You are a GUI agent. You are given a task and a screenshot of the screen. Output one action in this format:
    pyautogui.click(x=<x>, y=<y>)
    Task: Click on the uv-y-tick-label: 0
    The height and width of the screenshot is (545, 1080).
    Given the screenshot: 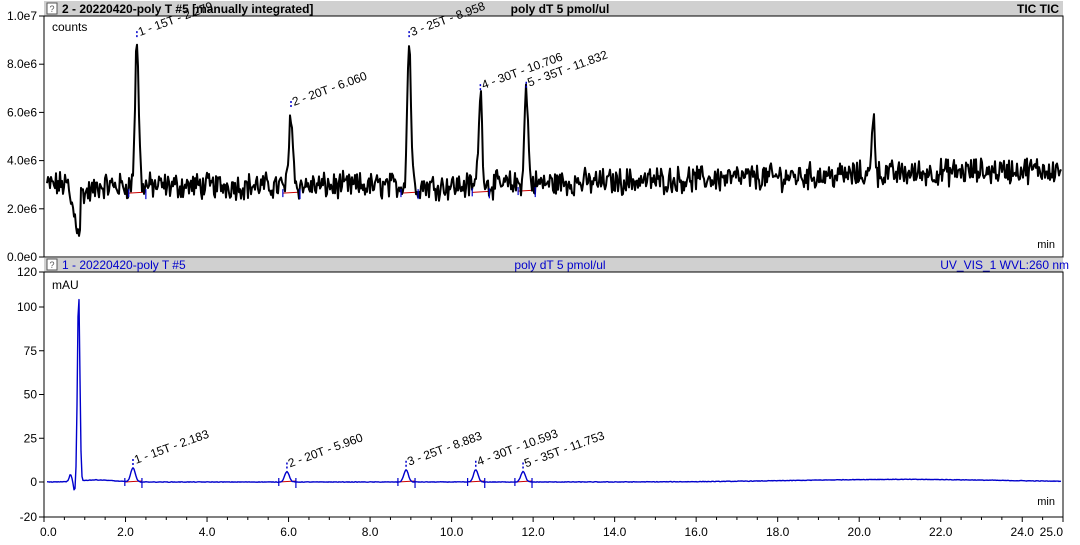 What is the action you would take?
    pyautogui.click(x=33, y=482)
    